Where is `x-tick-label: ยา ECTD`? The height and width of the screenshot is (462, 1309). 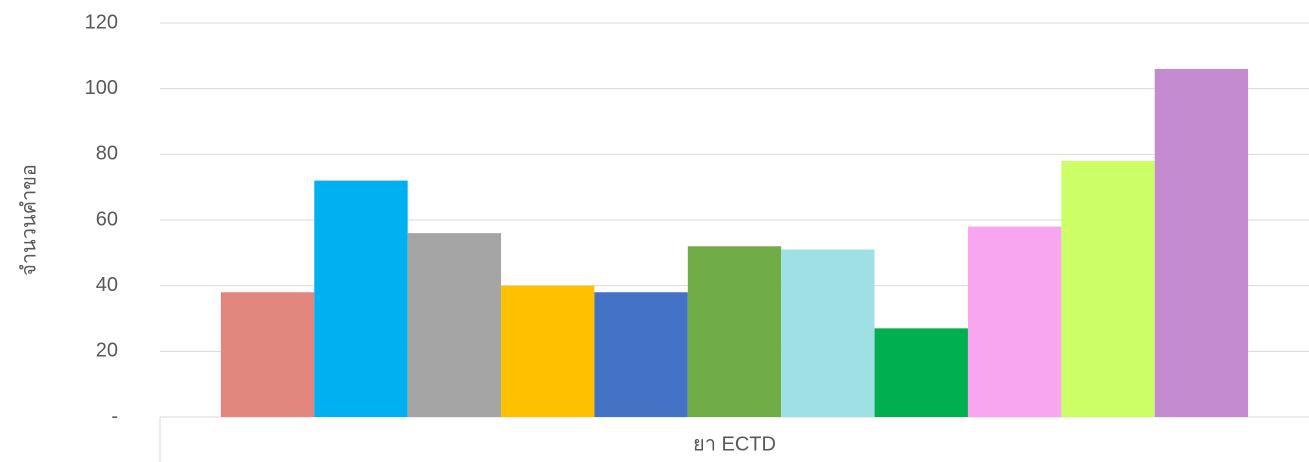 x-tick-label: ยา ECTD is located at coordinates (734, 444).